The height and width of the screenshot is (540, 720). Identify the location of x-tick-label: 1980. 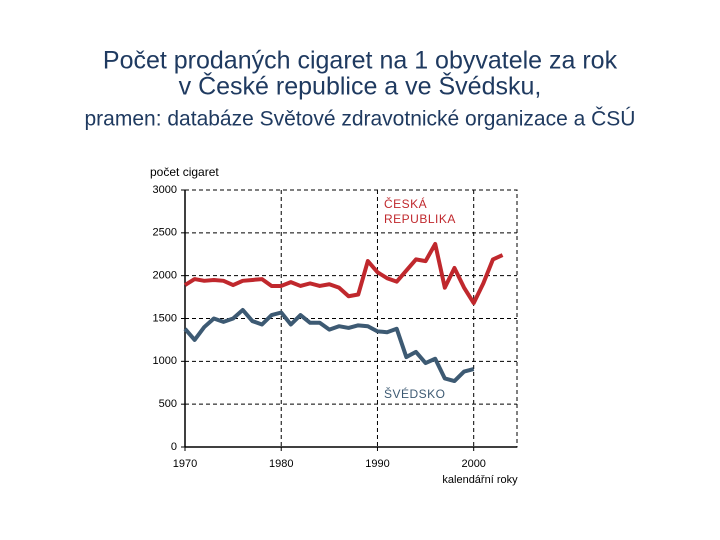
(281, 464).